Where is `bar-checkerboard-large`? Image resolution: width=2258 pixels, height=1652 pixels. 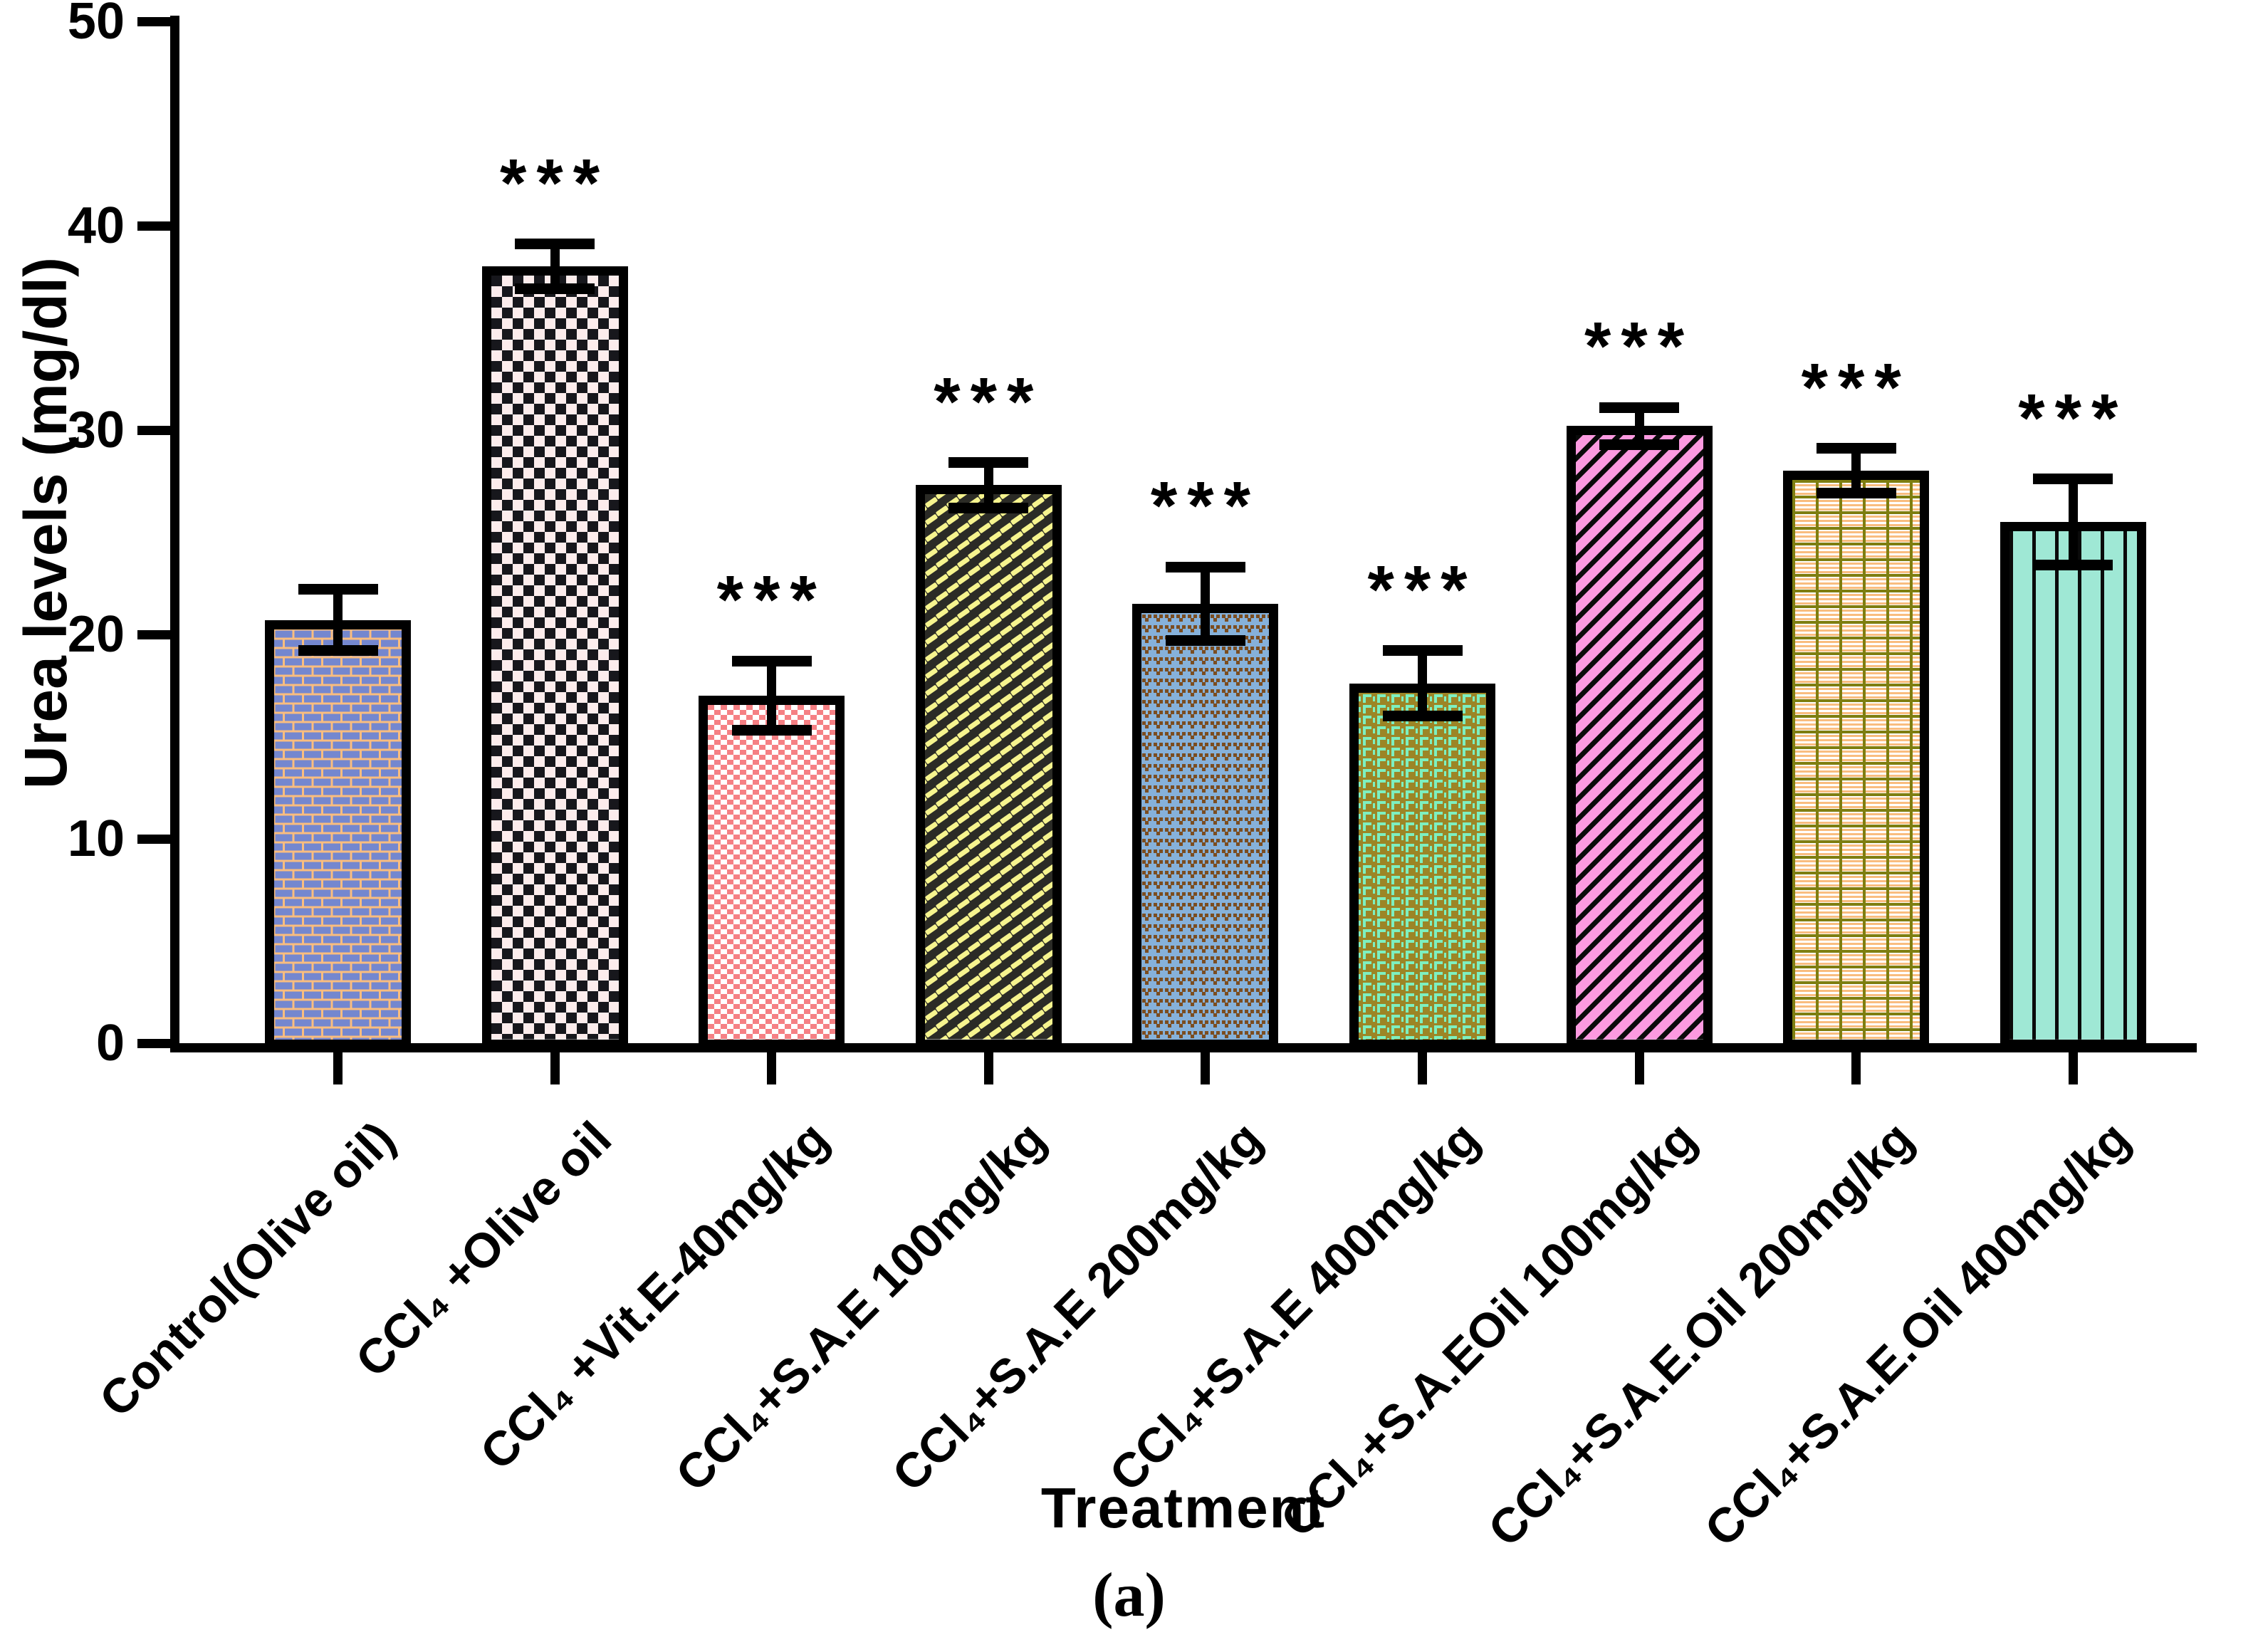 bar-checkerboard-large is located at coordinates (554, 657).